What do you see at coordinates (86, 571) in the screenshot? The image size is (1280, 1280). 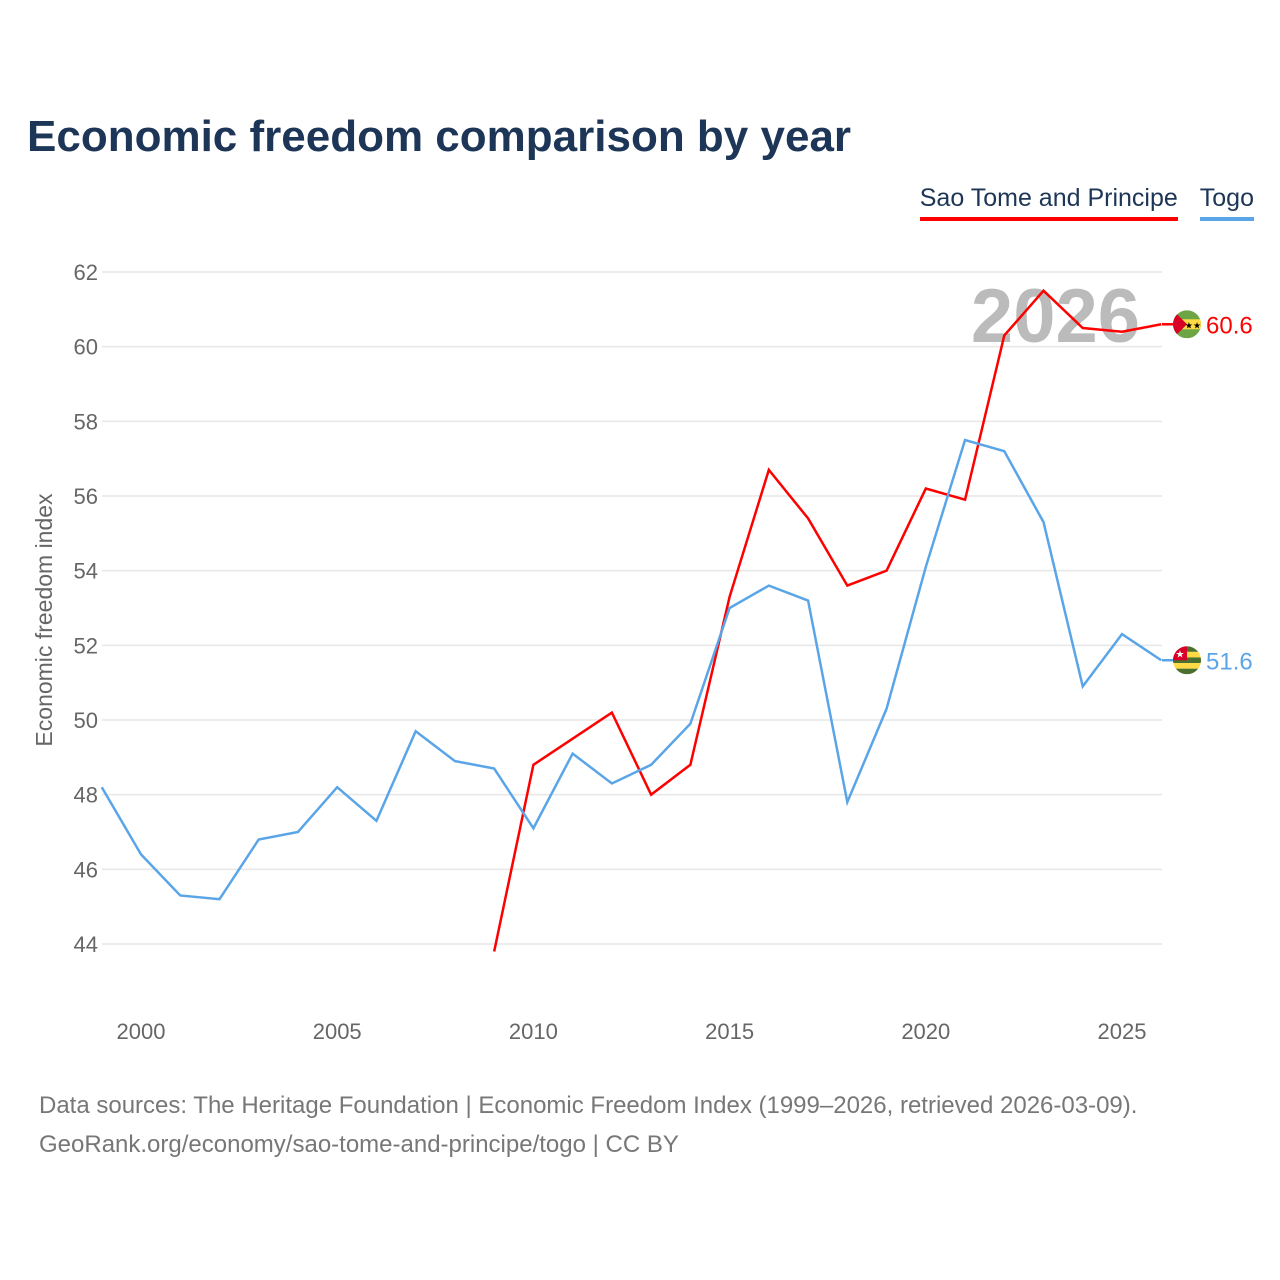 I see `y-tick-label: 54` at bounding box center [86, 571].